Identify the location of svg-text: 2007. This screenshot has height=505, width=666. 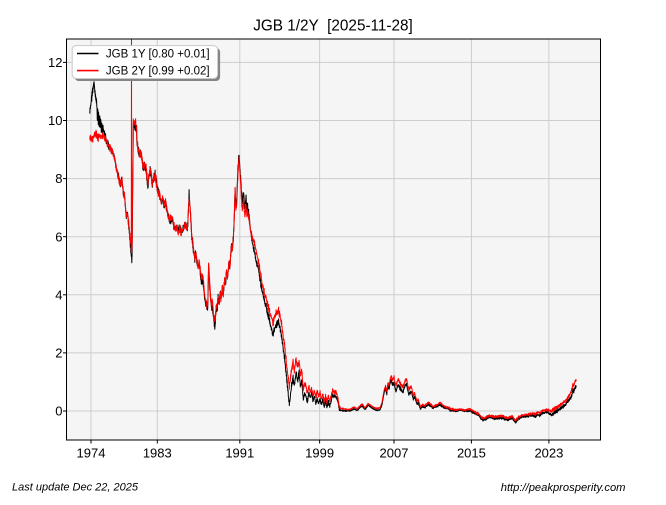
(394, 453).